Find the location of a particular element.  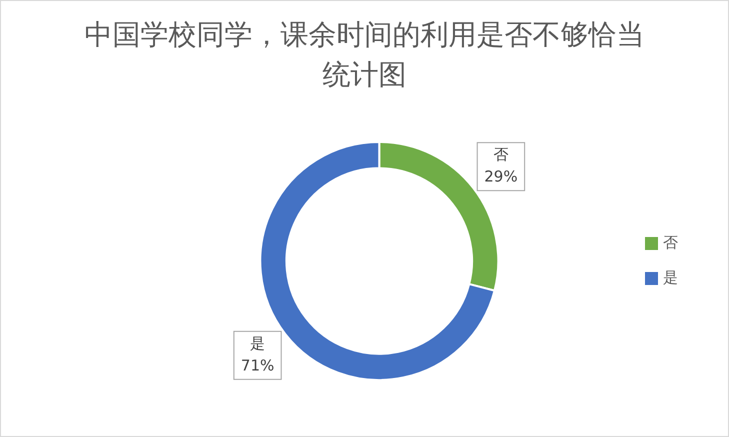

legend-label: 否 is located at coordinates (670, 242).